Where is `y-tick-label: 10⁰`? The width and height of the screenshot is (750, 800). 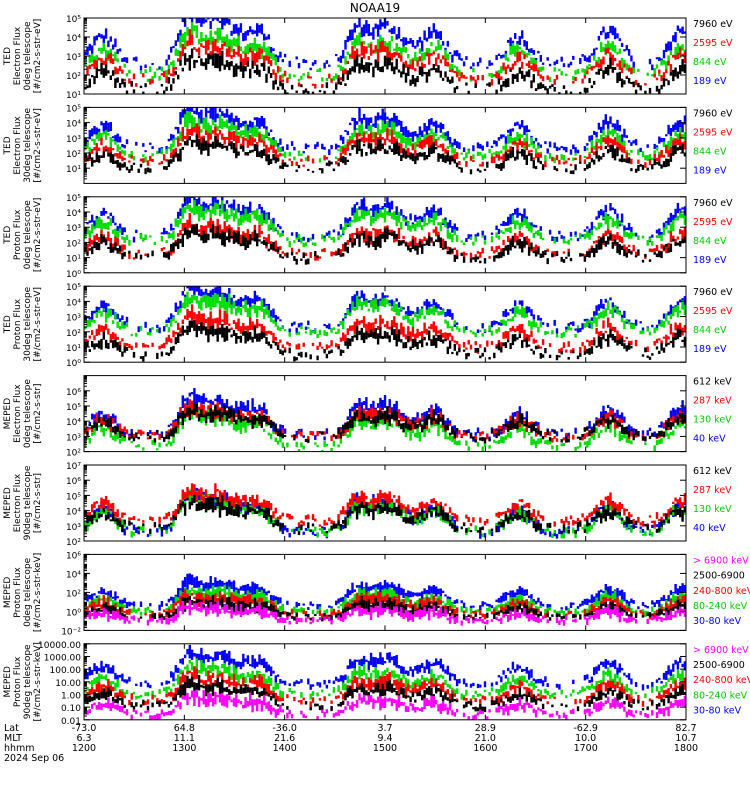 y-tick-label: 10⁰ is located at coordinates (73, 275).